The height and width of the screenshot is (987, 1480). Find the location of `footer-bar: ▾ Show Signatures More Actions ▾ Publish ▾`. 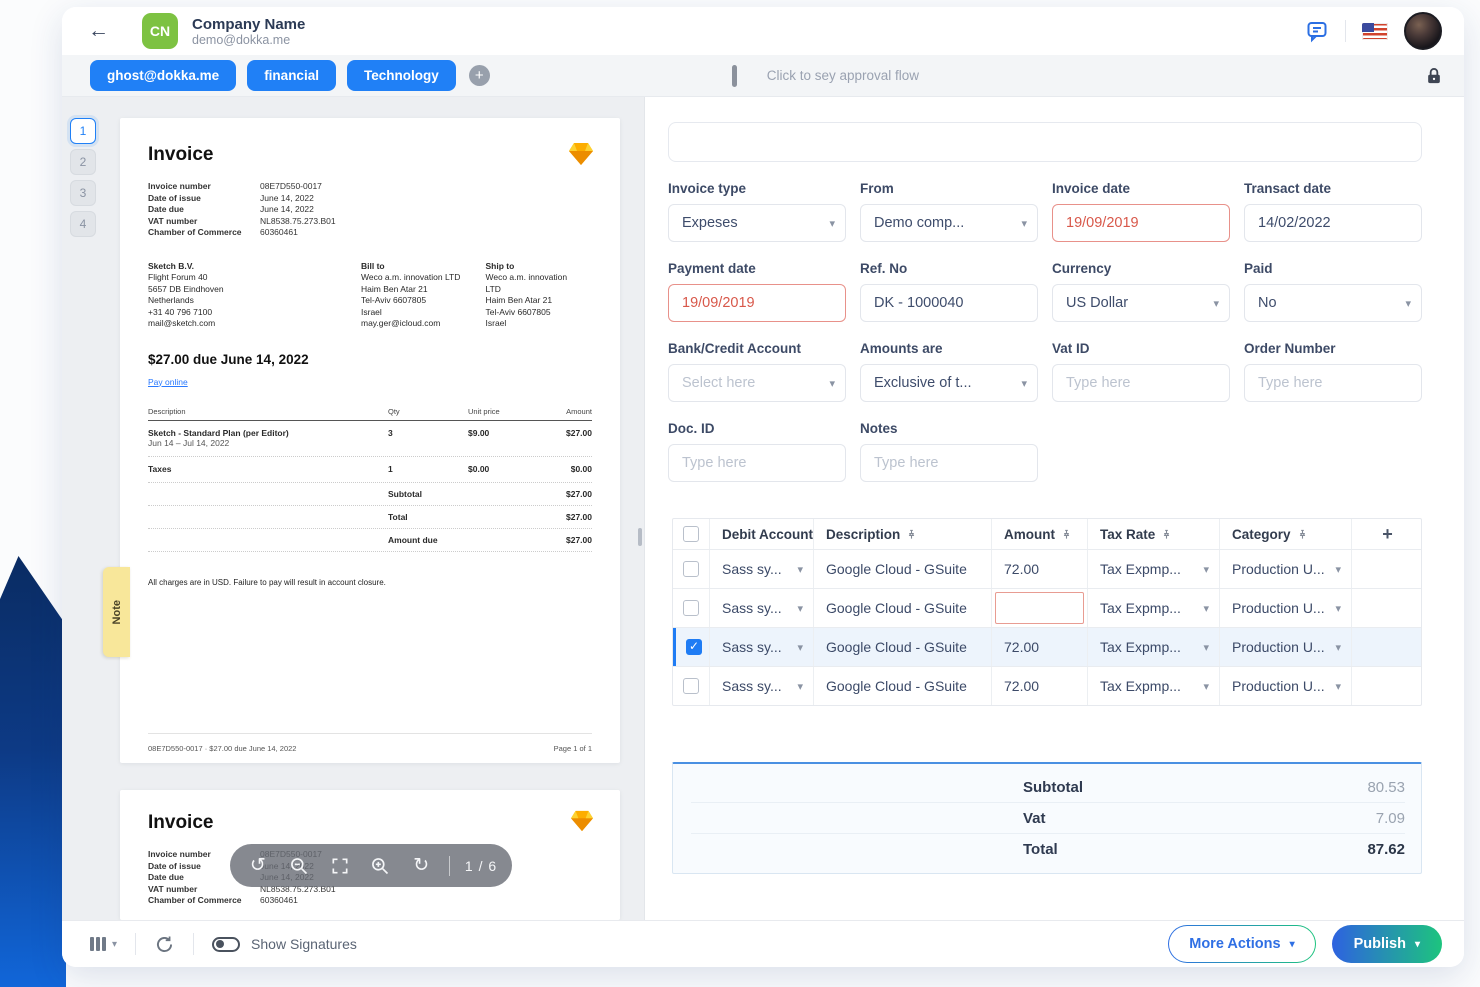

footer-bar: ▾ Show Signatures More Actions ▾ Publish ▾ is located at coordinates (763, 943).